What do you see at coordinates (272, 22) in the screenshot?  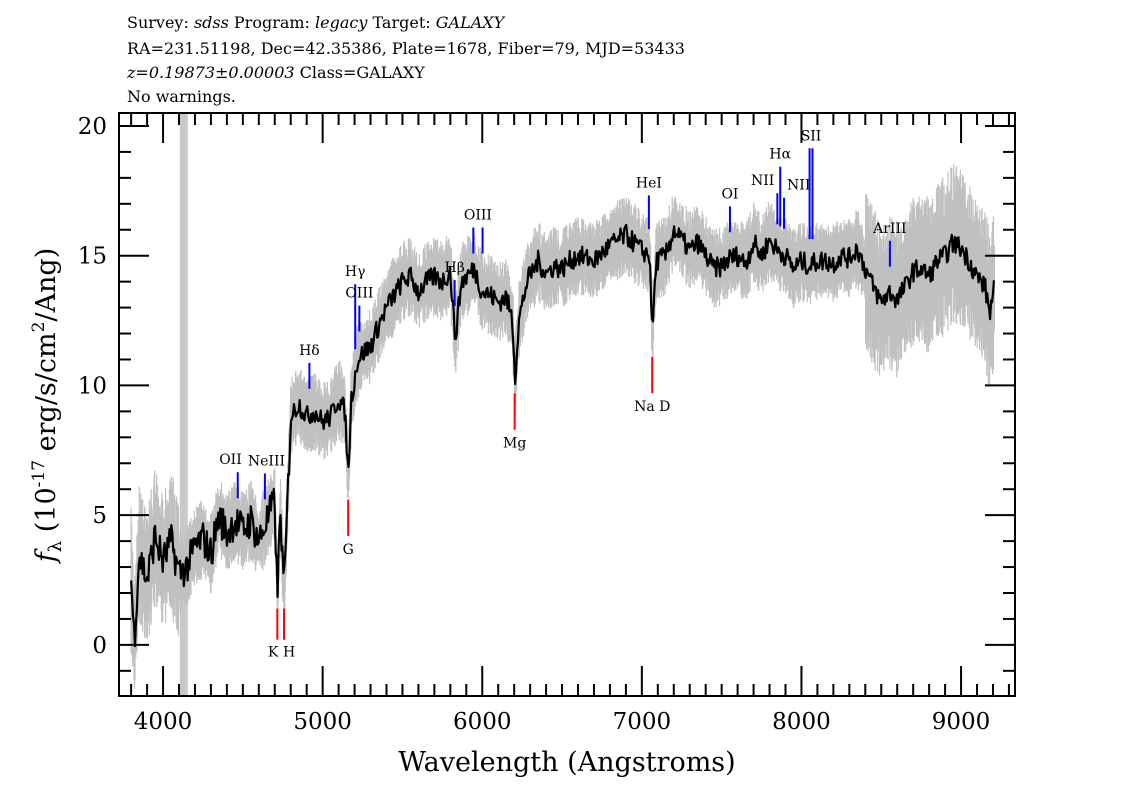 I see `program-label: Program:` at bounding box center [272, 22].